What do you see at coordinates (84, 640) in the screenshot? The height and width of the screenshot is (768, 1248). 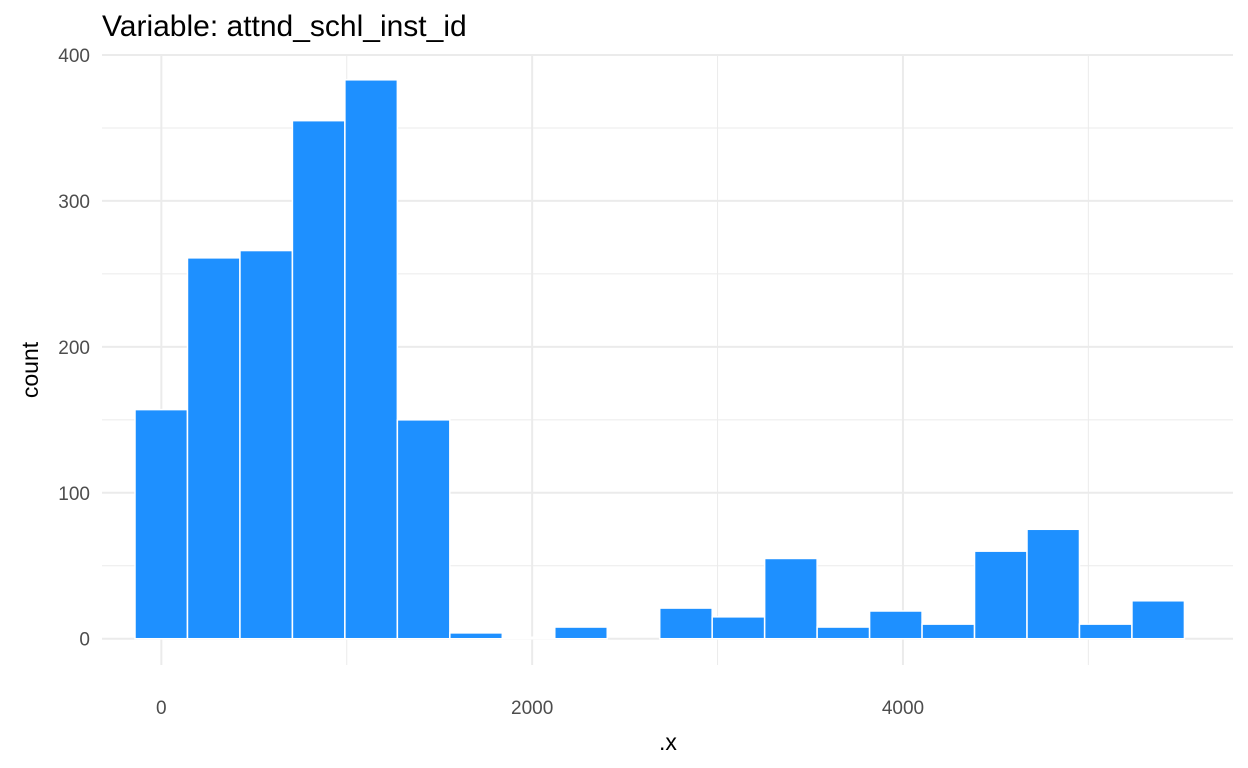 I see `y-tick-label: 0` at bounding box center [84, 640].